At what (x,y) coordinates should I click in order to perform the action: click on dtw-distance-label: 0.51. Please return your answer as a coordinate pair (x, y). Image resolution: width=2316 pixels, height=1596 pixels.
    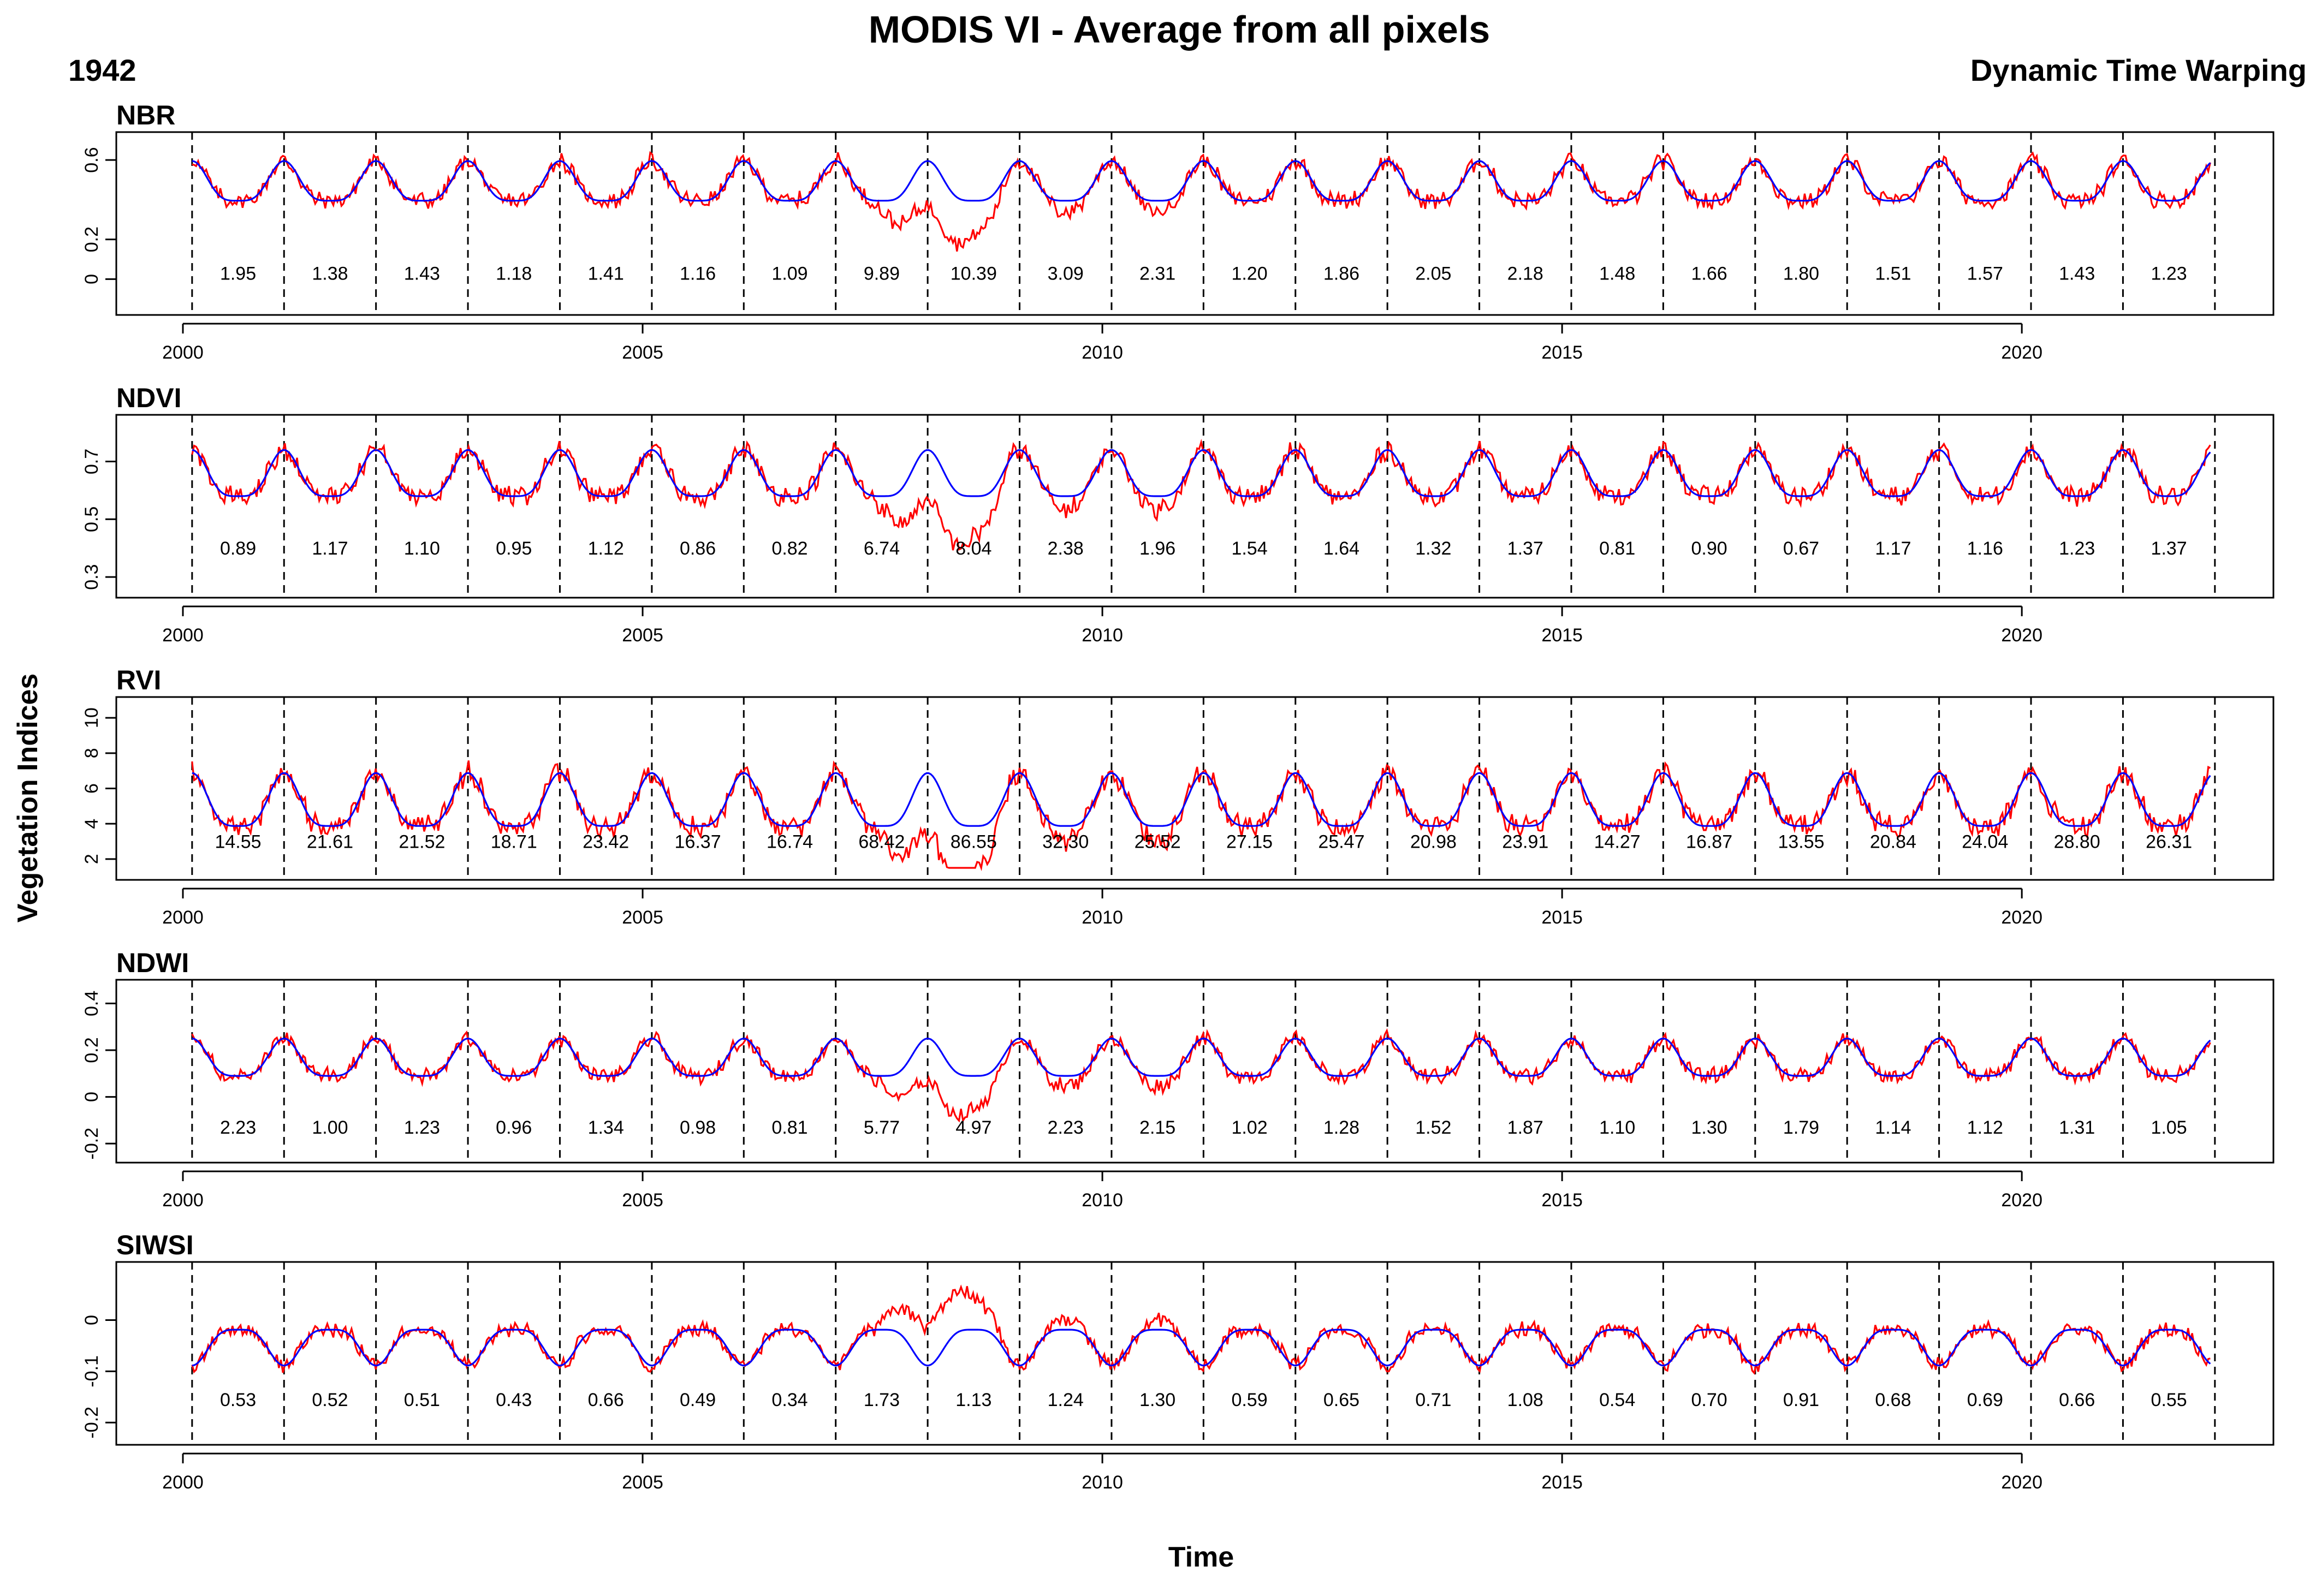
    Looking at the image, I should click on (422, 1400).